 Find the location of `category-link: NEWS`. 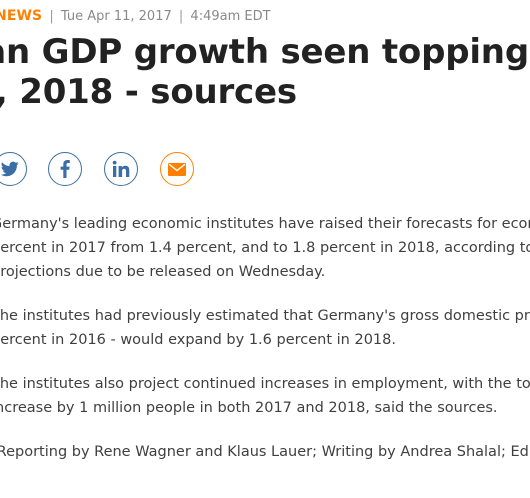

category-link: NEWS is located at coordinates (21, 16).